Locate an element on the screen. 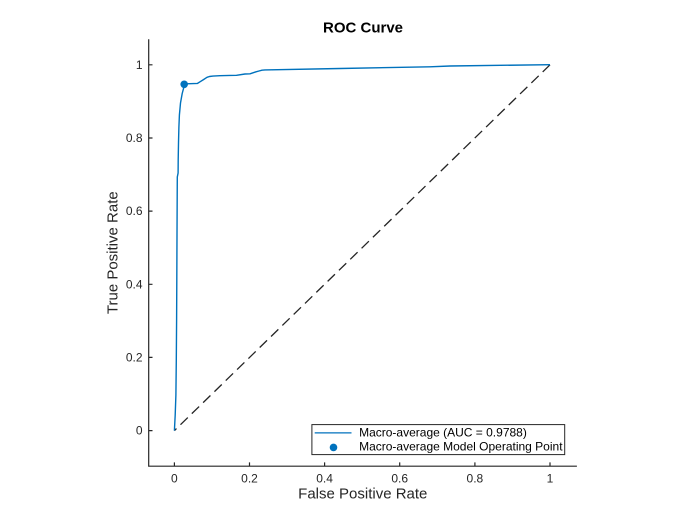 This screenshot has width=700, height=525. svg-text: True Positive Rate is located at coordinates (112, 252).